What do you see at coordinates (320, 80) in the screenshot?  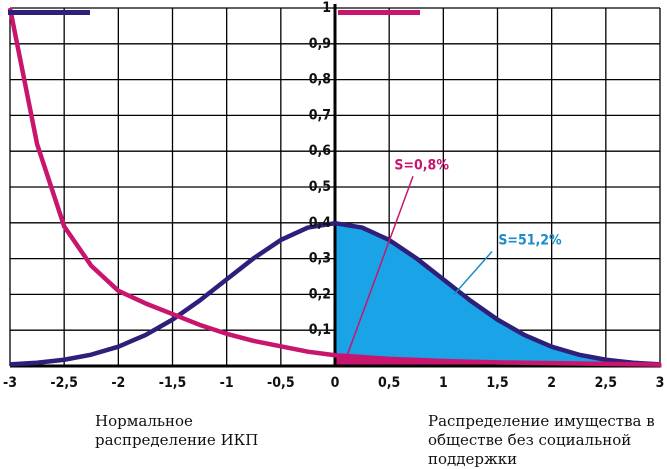 I see `y-tick-label: 0,8` at bounding box center [320, 80].